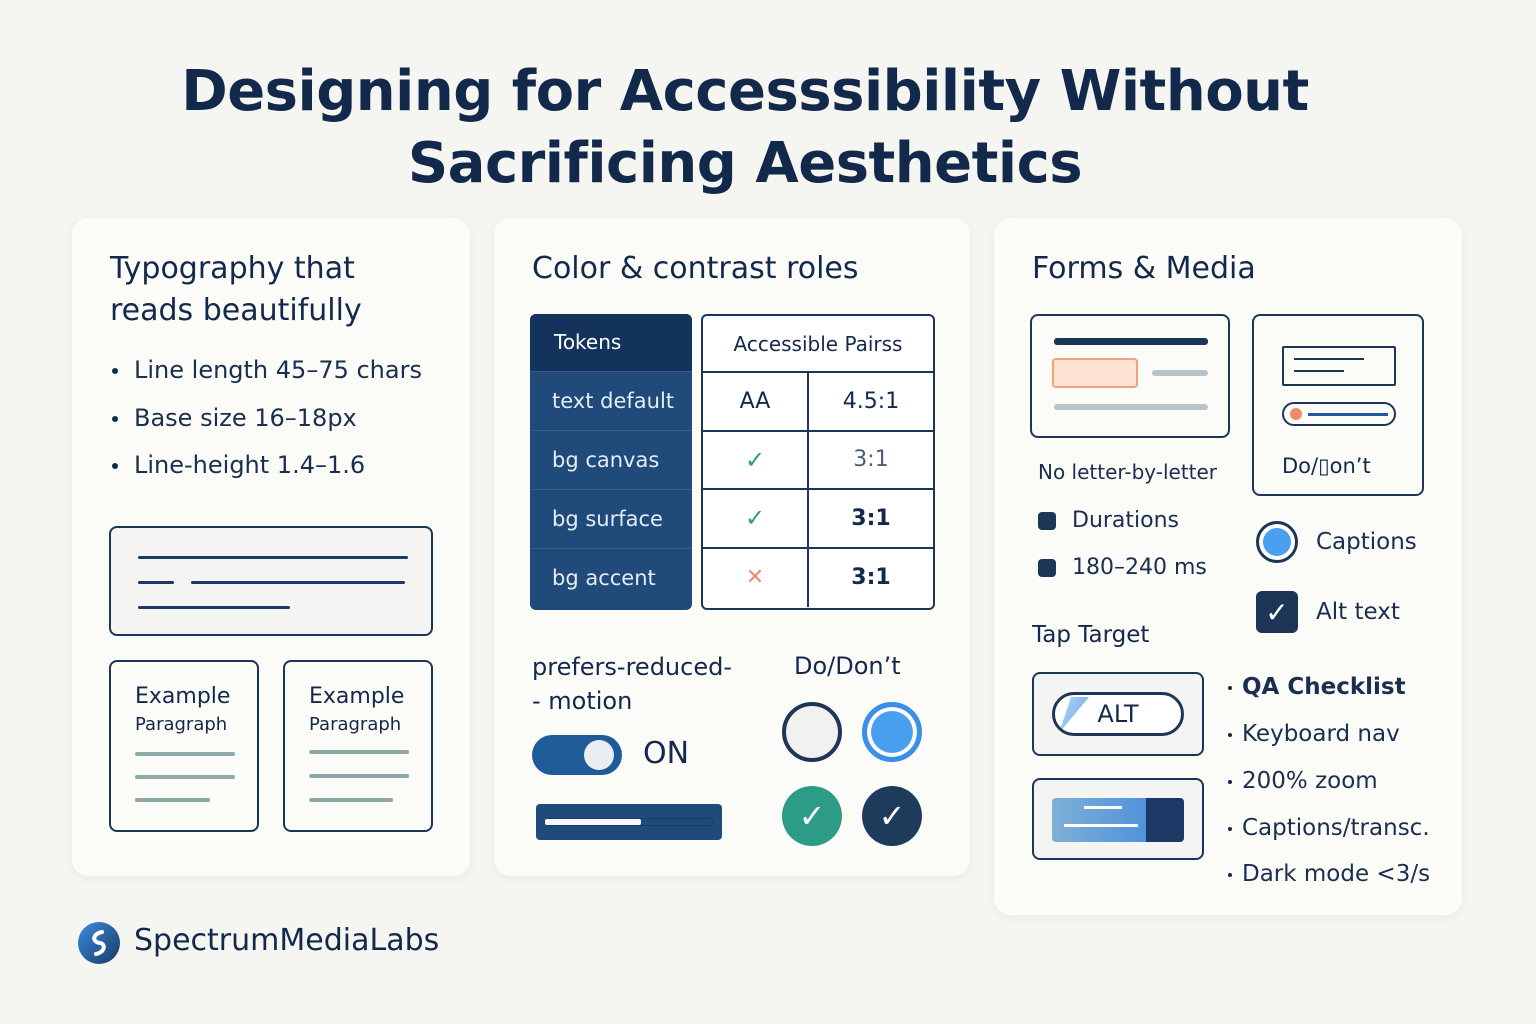 This screenshot has height=1024, width=1536. What do you see at coordinates (1165, 820) in the screenshot?
I see `button-end-cap` at bounding box center [1165, 820].